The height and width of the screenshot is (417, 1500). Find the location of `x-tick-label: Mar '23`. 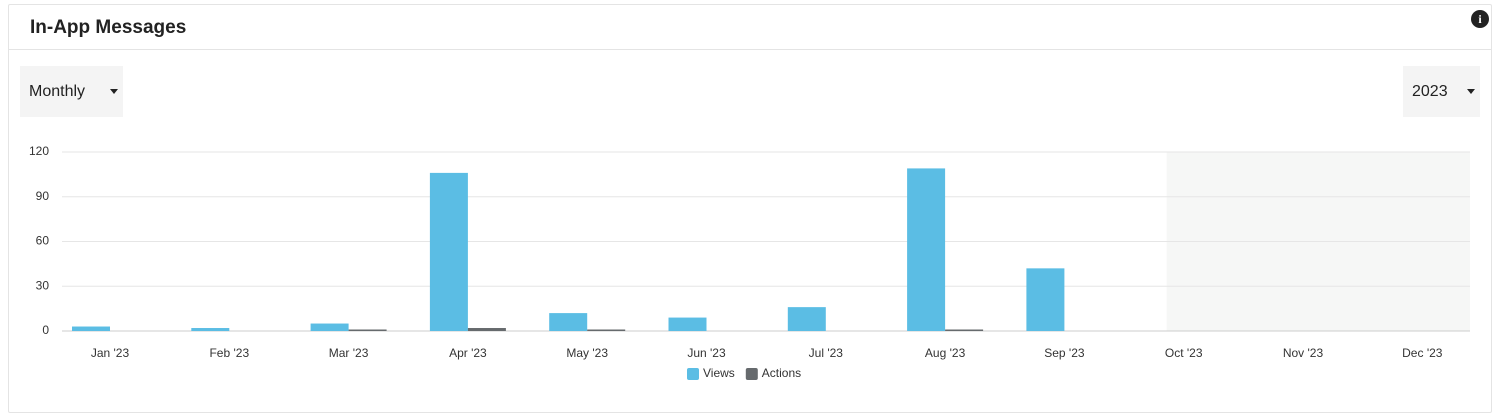

x-tick-label: Mar '23 is located at coordinates (349, 353).